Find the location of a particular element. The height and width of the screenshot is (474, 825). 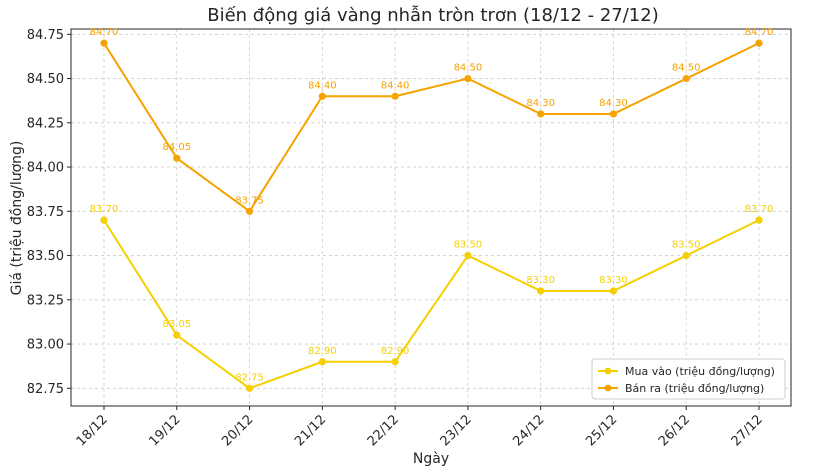

y-tick-label: 83.25 is located at coordinates (45, 300).